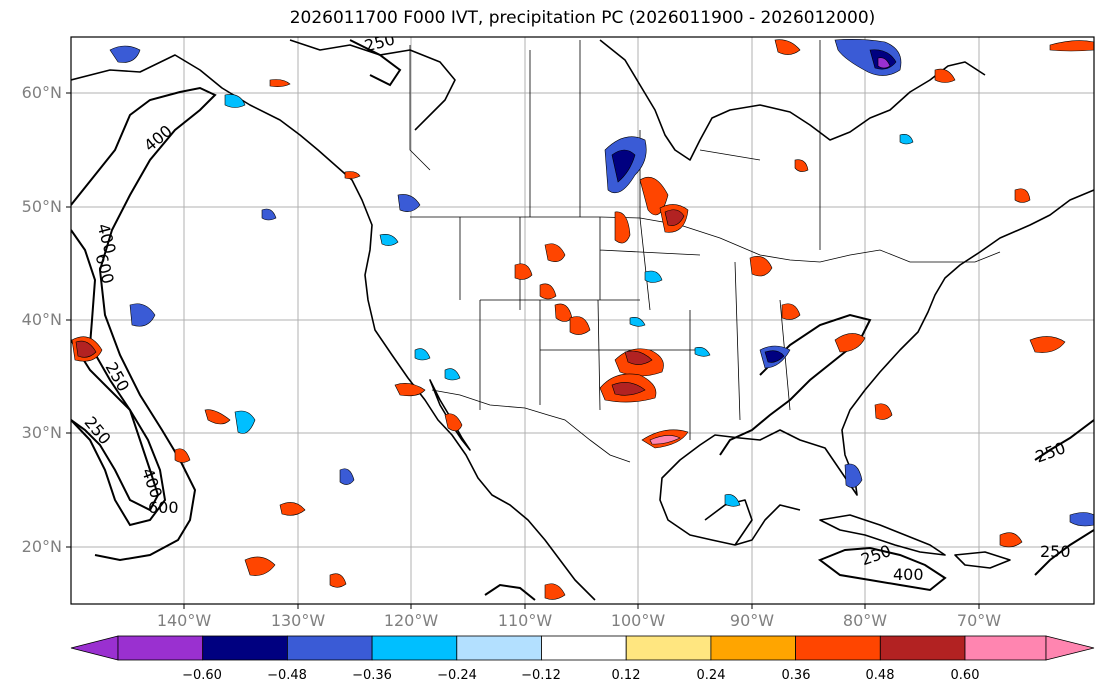  I want to click on baja-coast, so click(450, 415).